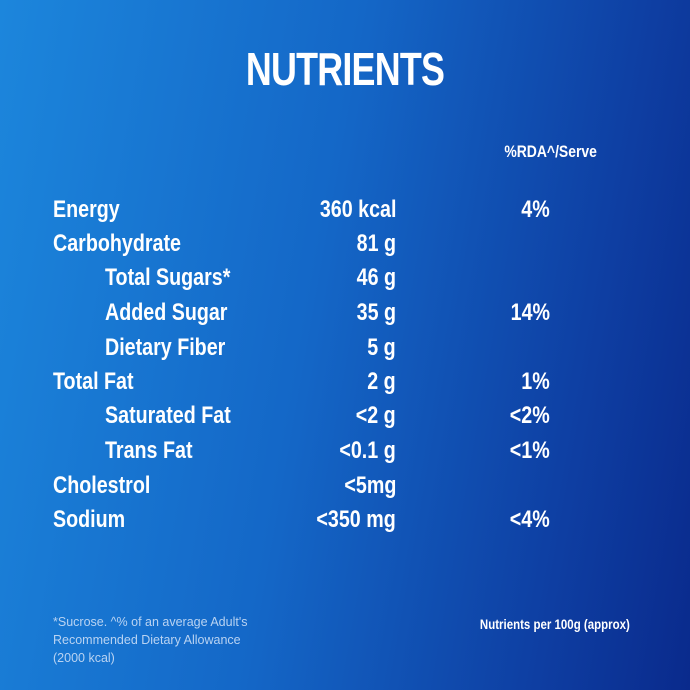 This screenshot has height=690, width=690. What do you see at coordinates (166, 312) in the screenshot?
I see `nutrient-name: Added Sugar` at bounding box center [166, 312].